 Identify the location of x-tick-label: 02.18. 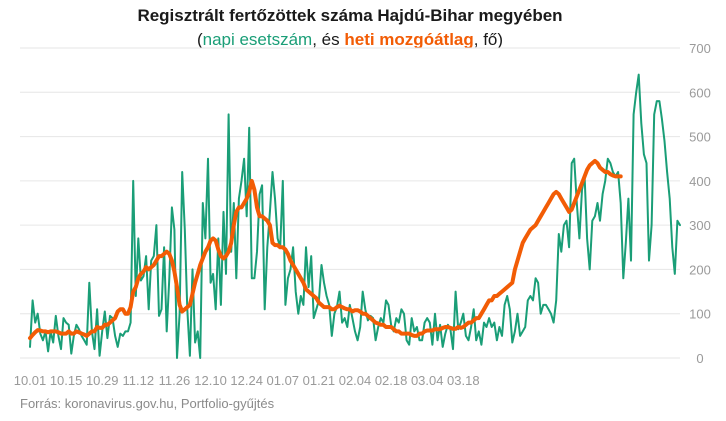
(391, 380).